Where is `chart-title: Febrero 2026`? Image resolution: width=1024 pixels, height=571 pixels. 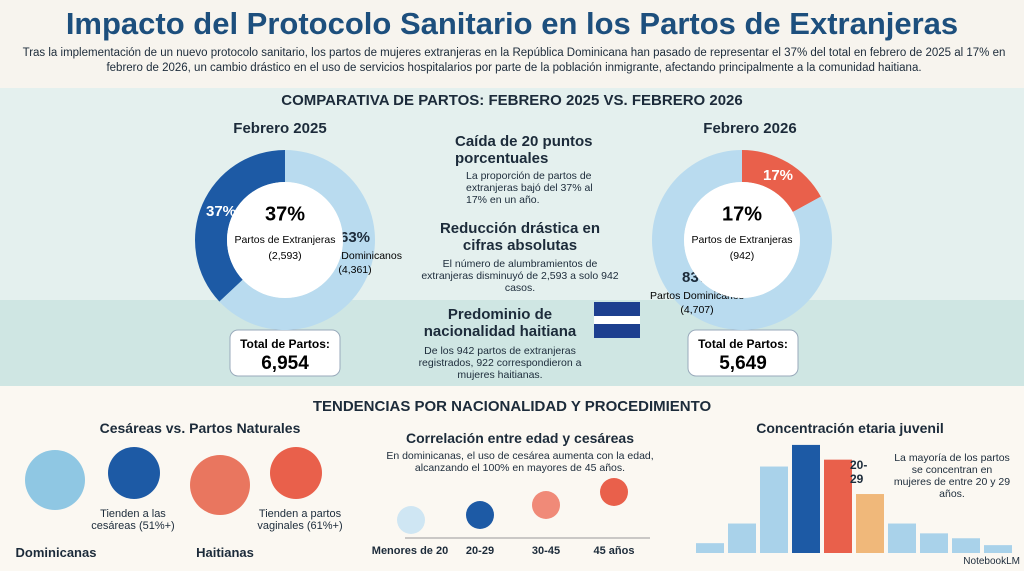 chart-title: Febrero 2026 is located at coordinates (750, 128).